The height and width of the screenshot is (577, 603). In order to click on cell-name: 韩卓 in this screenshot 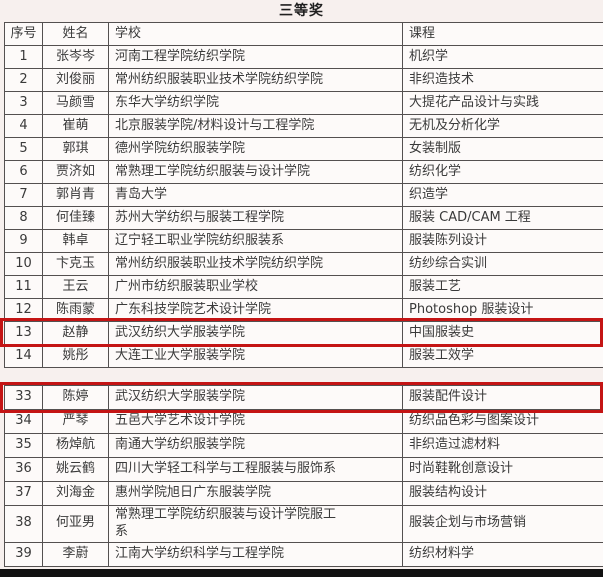, I will do `click(75, 241)`.